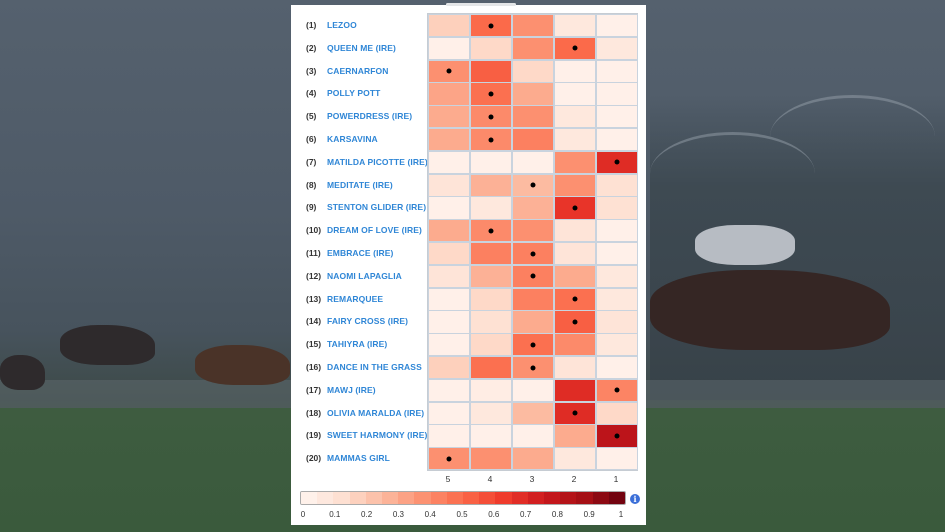  I want to click on runner-name-link: MEDITATE (IRE), so click(360, 184).